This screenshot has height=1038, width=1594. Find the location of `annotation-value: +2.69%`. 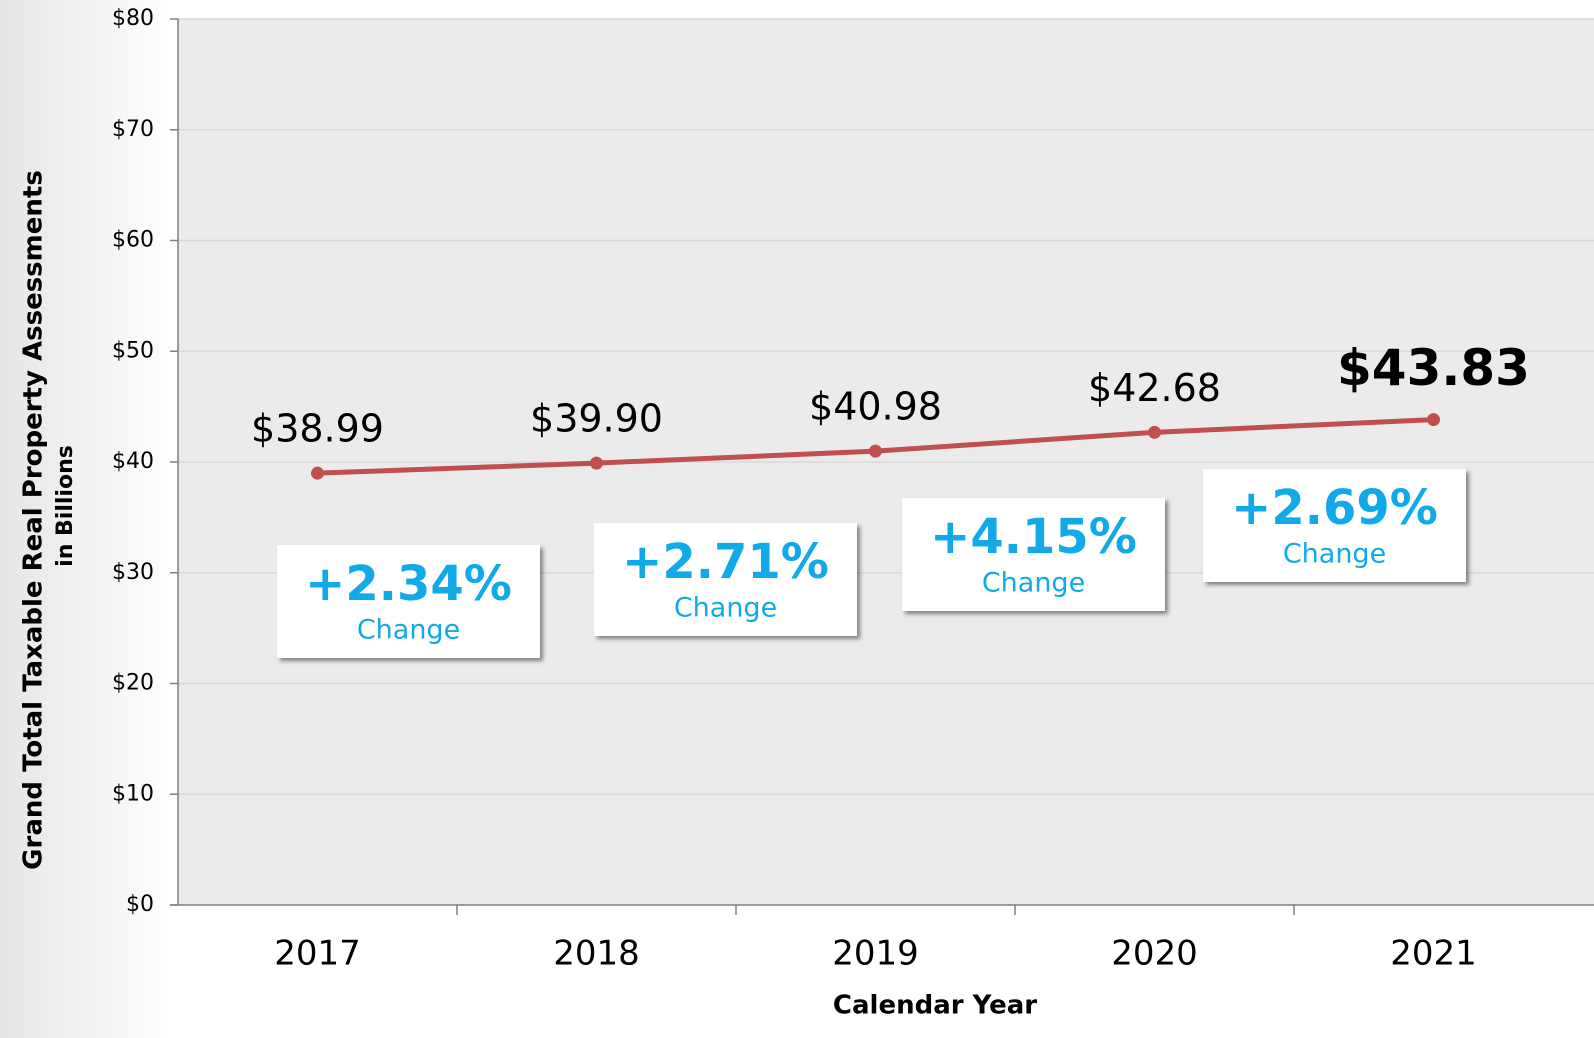

annotation-value: +2.69% is located at coordinates (1334, 508).